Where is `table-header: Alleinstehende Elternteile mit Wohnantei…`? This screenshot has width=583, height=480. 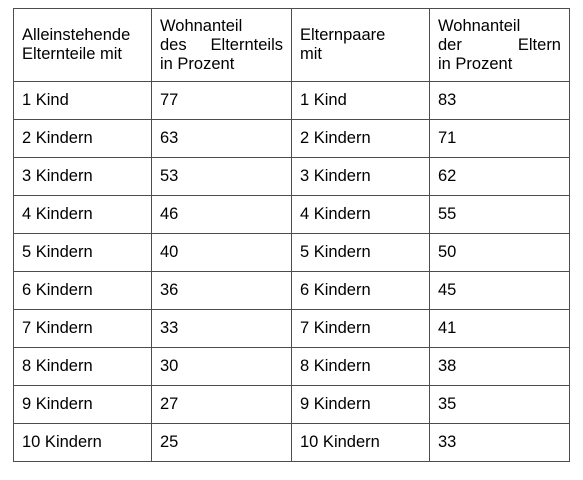 table-header: Alleinstehende Elternteile mit Wohnantei… is located at coordinates (291, 45).